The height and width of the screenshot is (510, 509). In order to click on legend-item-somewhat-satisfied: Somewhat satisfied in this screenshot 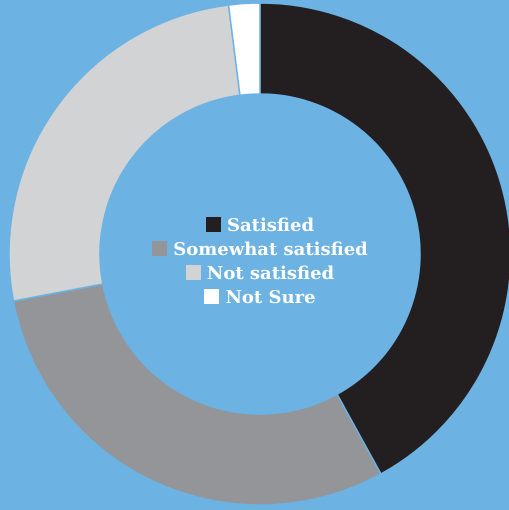, I will do `click(260, 250)`.